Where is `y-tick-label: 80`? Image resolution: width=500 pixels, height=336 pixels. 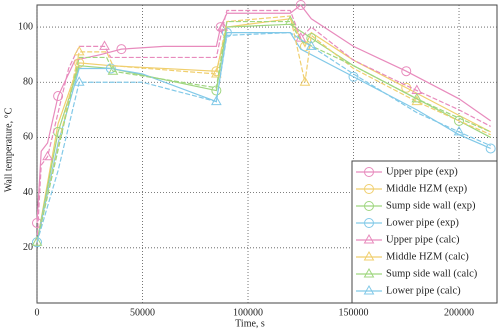
y-tick-label: 80 is located at coordinates (28, 82).